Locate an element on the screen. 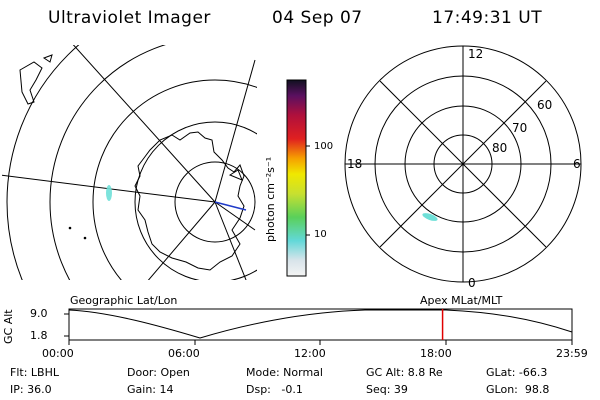 The image size is (600, 400). orbit-ytick-label: 9.0 is located at coordinates (39, 313).